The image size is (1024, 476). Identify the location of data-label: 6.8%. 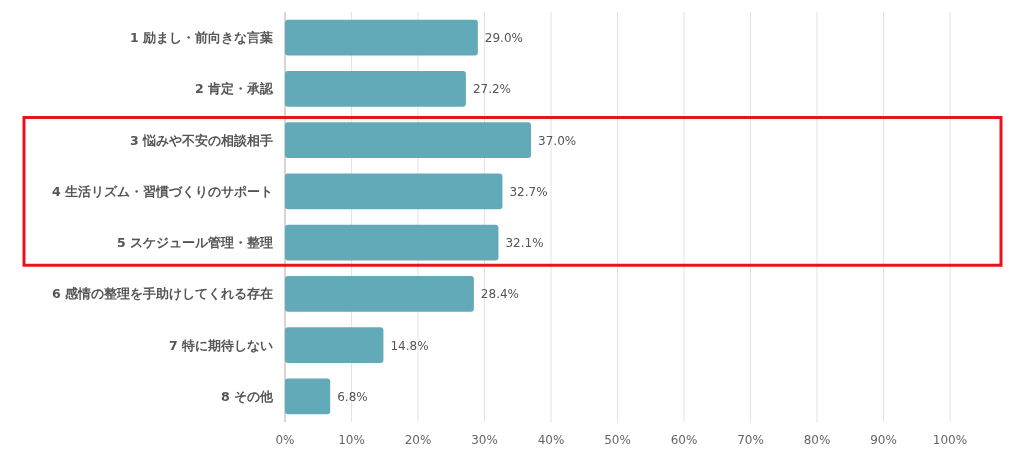
(352, 396).